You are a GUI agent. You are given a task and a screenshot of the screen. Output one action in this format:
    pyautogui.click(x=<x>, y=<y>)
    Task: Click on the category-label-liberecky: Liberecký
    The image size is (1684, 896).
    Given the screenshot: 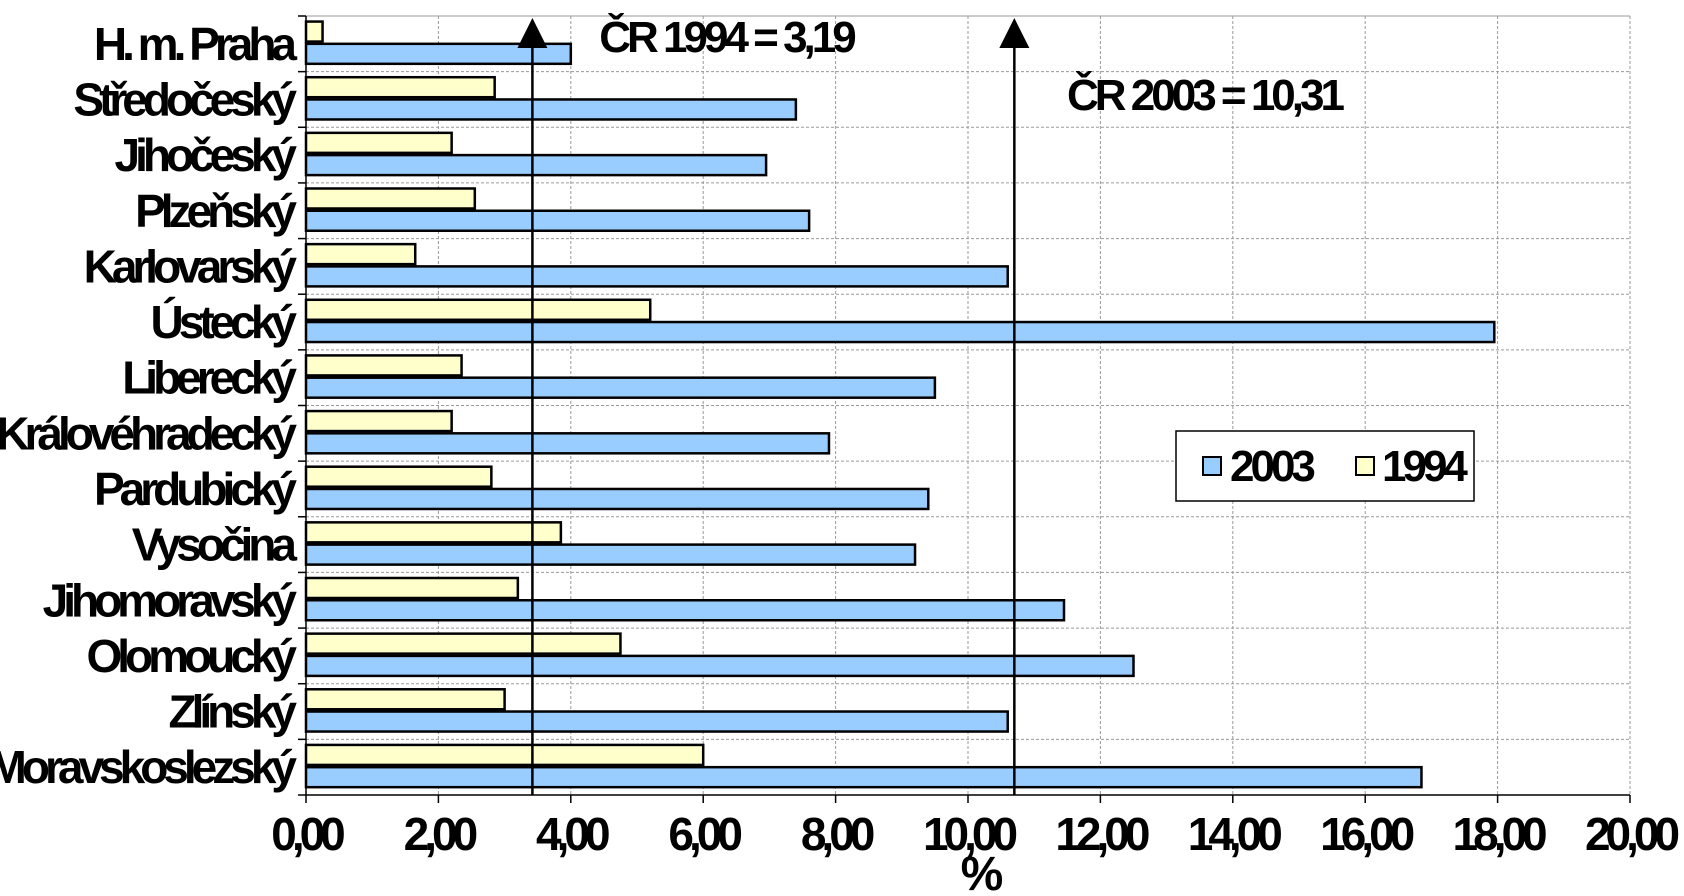 What is the action you would take?
    pyautogui.click(x=209, y=378)
    